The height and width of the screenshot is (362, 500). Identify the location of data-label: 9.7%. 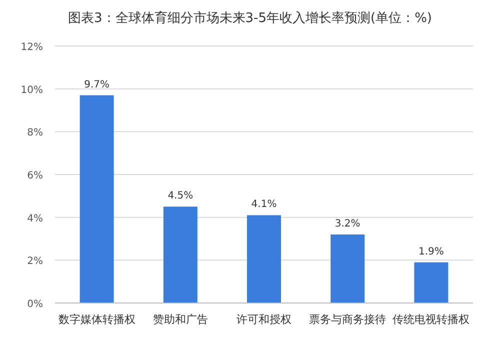
(97, 84).